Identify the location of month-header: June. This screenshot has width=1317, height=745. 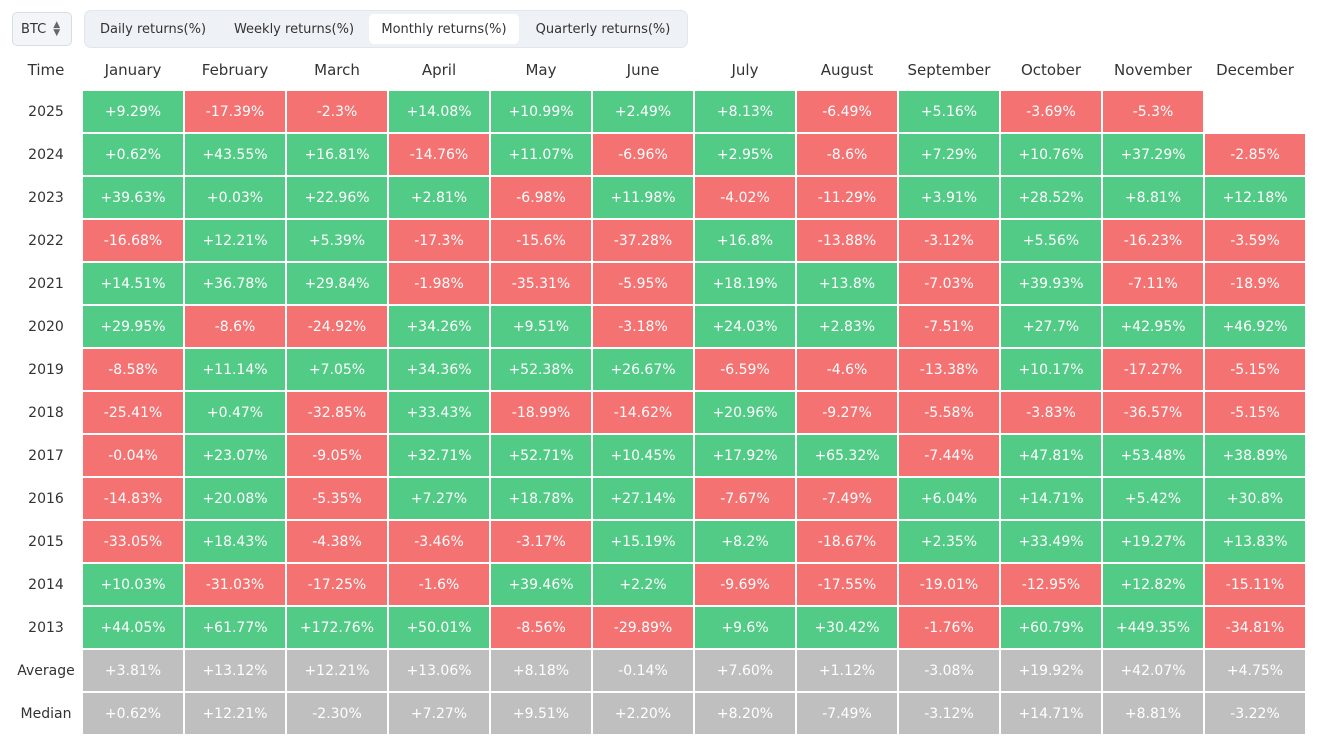
(643, 70).